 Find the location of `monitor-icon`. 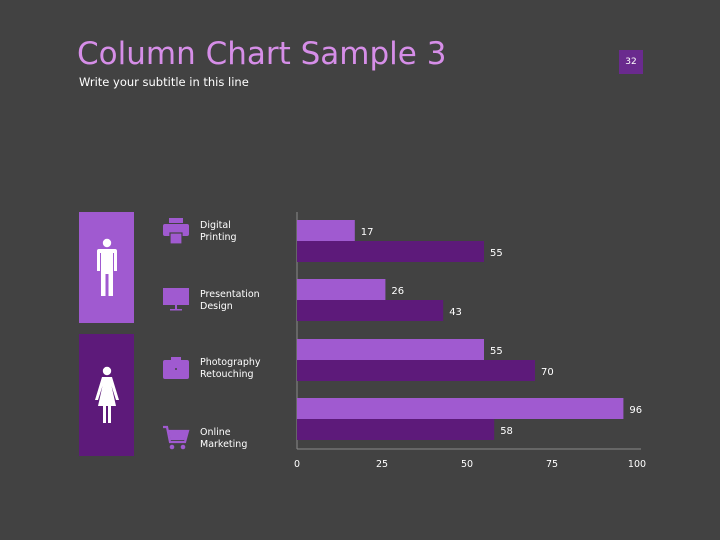

monitor-icon is located at coordinates (176, 299).